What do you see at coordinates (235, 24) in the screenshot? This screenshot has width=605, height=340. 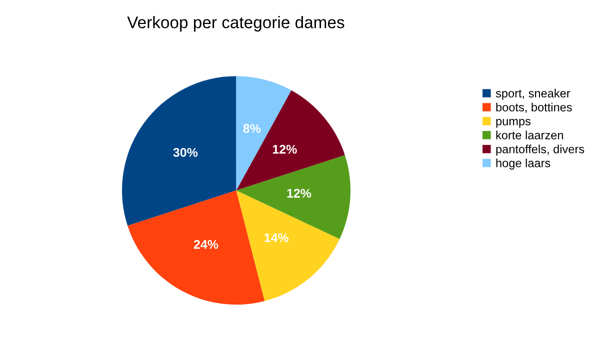 I see `chart-title: Verkoop per categorie dames` at bounding box center [235, 24].